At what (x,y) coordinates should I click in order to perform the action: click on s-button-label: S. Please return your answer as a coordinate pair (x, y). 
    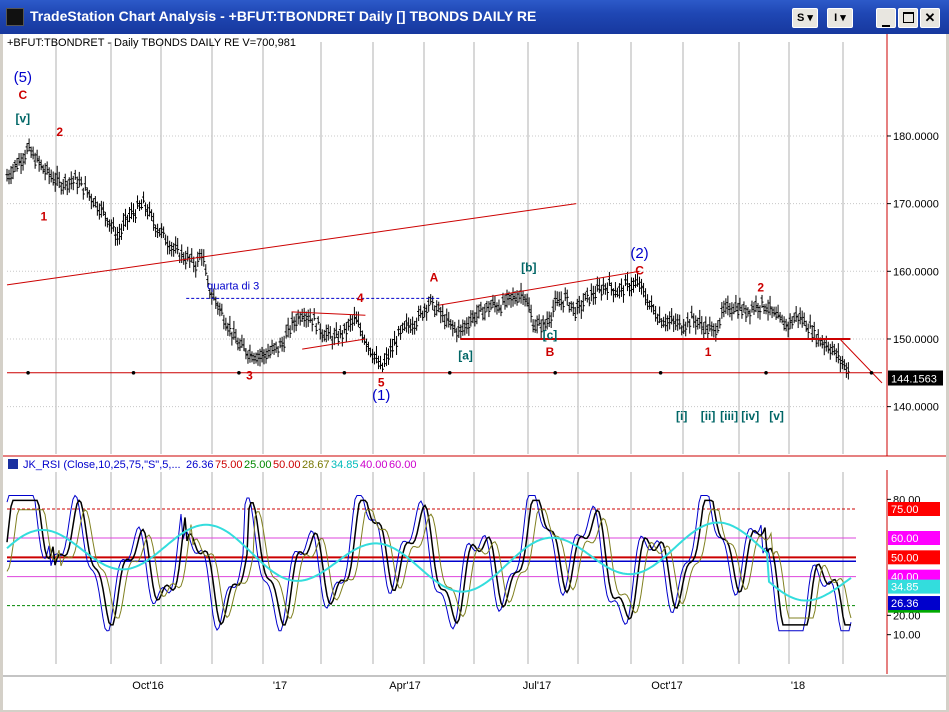
    Looking at the image, I should click on (801, 18).